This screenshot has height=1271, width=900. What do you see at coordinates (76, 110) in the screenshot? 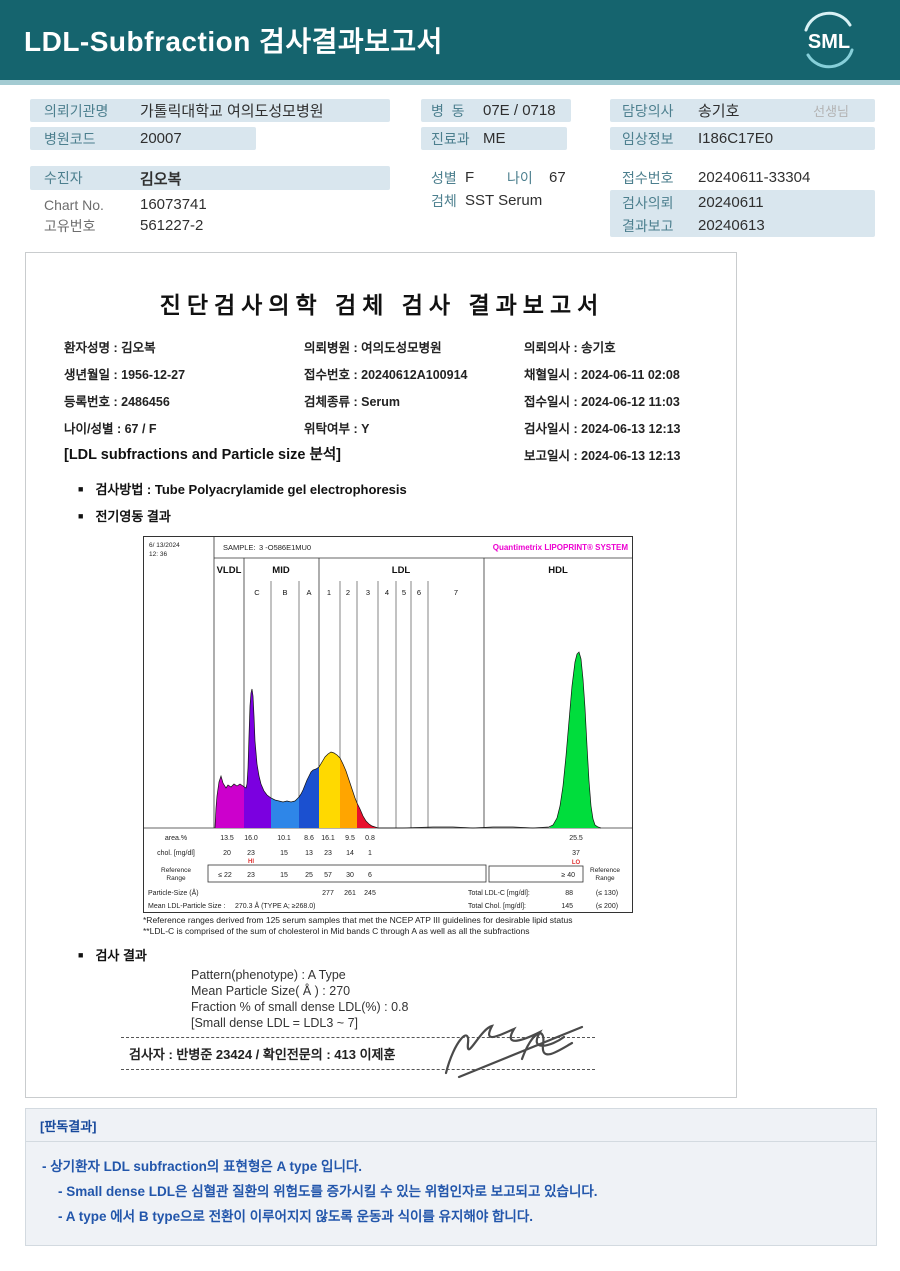
I see `field-label: 의뢰기관명` at bounding box center [76, 110].